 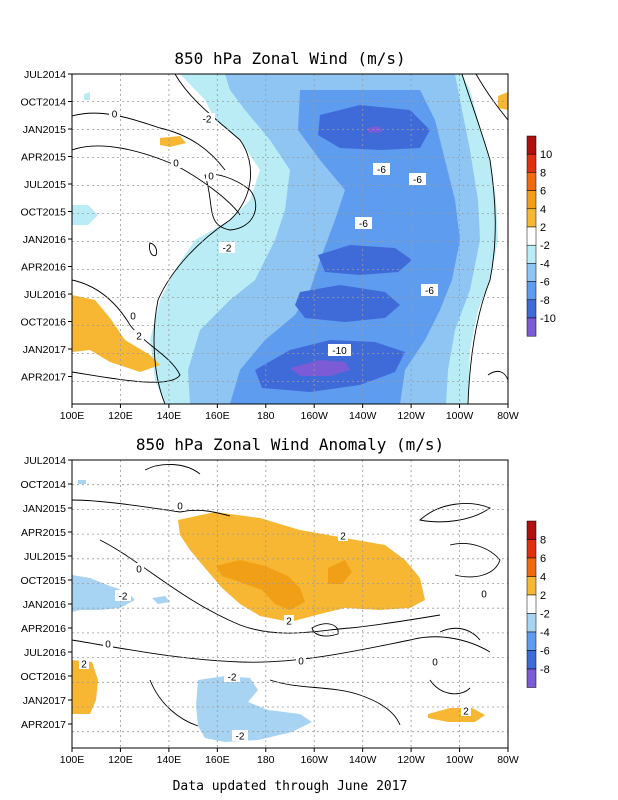 I want to click on bottom-colorbar: 8 6 4 2 -2 -4 -6 -8, so click(x=538, y=604).